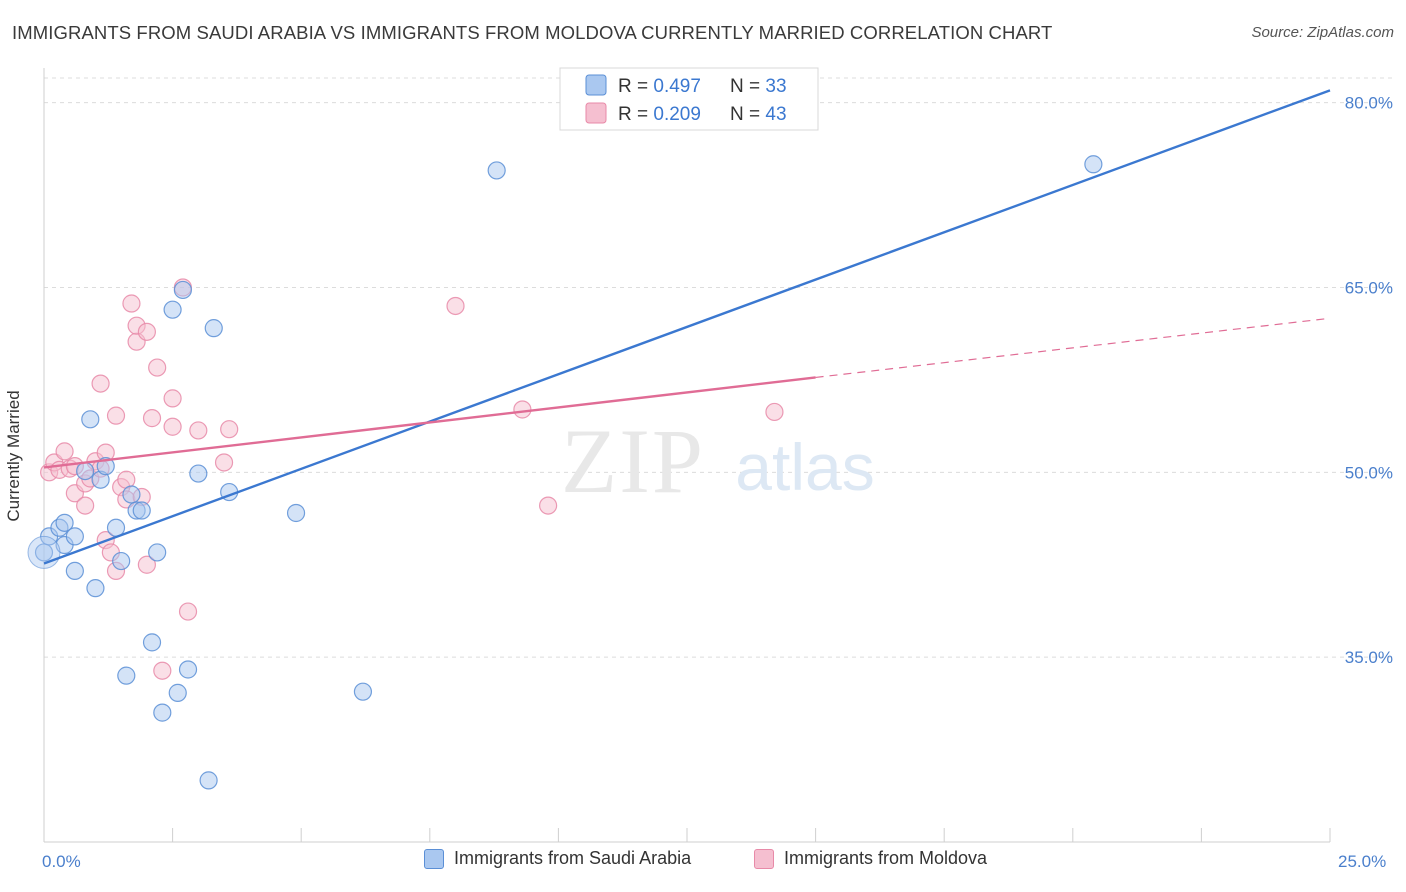 The height and width of the screenshot is (892, 1406). I want to click on correlation-legend: R = 0.497 N = 33 R = 0.209 N = 43, so click(689, 99).